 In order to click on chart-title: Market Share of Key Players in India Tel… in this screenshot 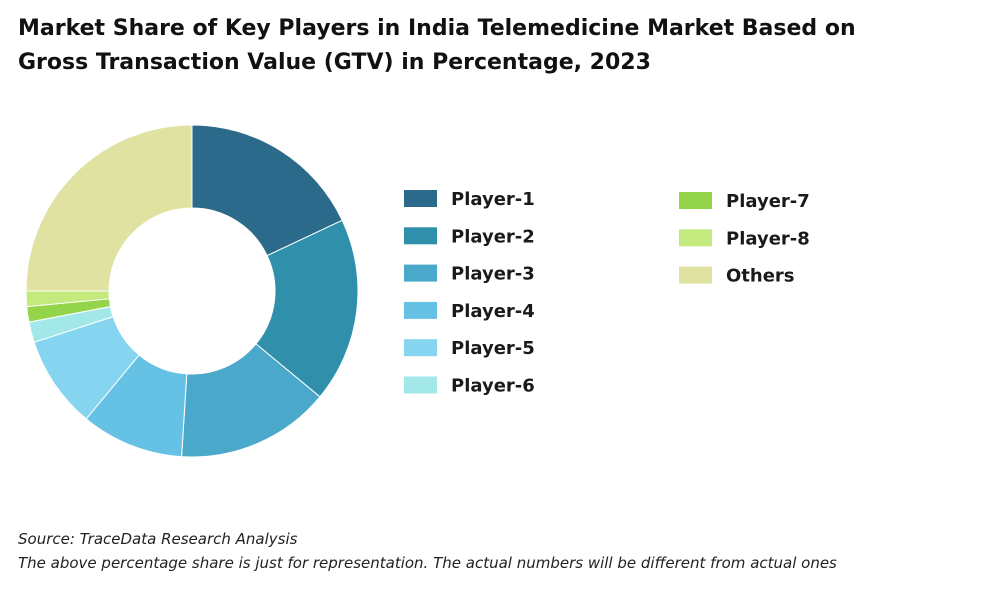, I will do `click(437, 45)`.